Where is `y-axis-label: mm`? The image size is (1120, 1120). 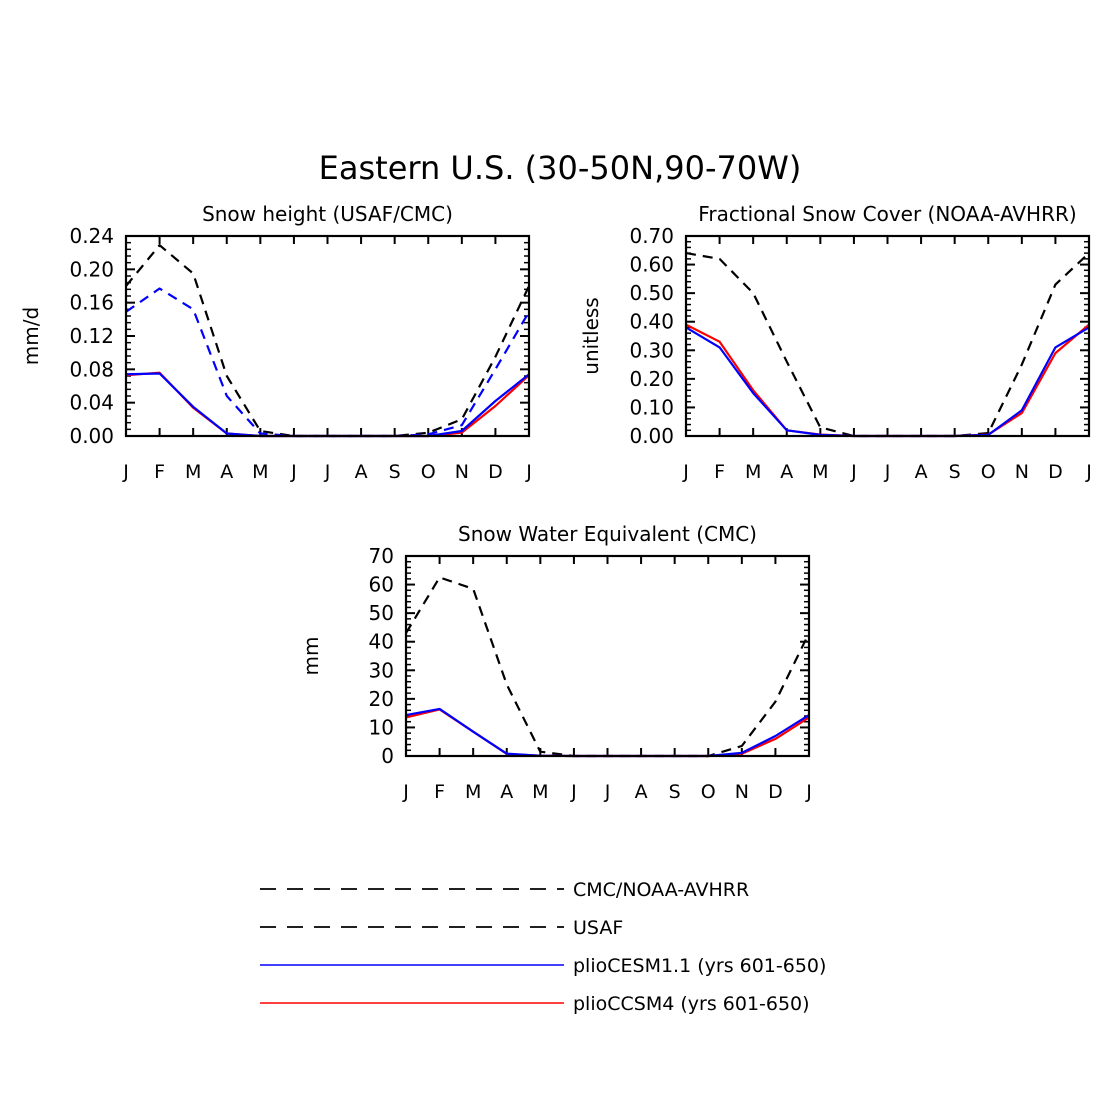 y-axis-label: mm is located at coordinates (311, 656).